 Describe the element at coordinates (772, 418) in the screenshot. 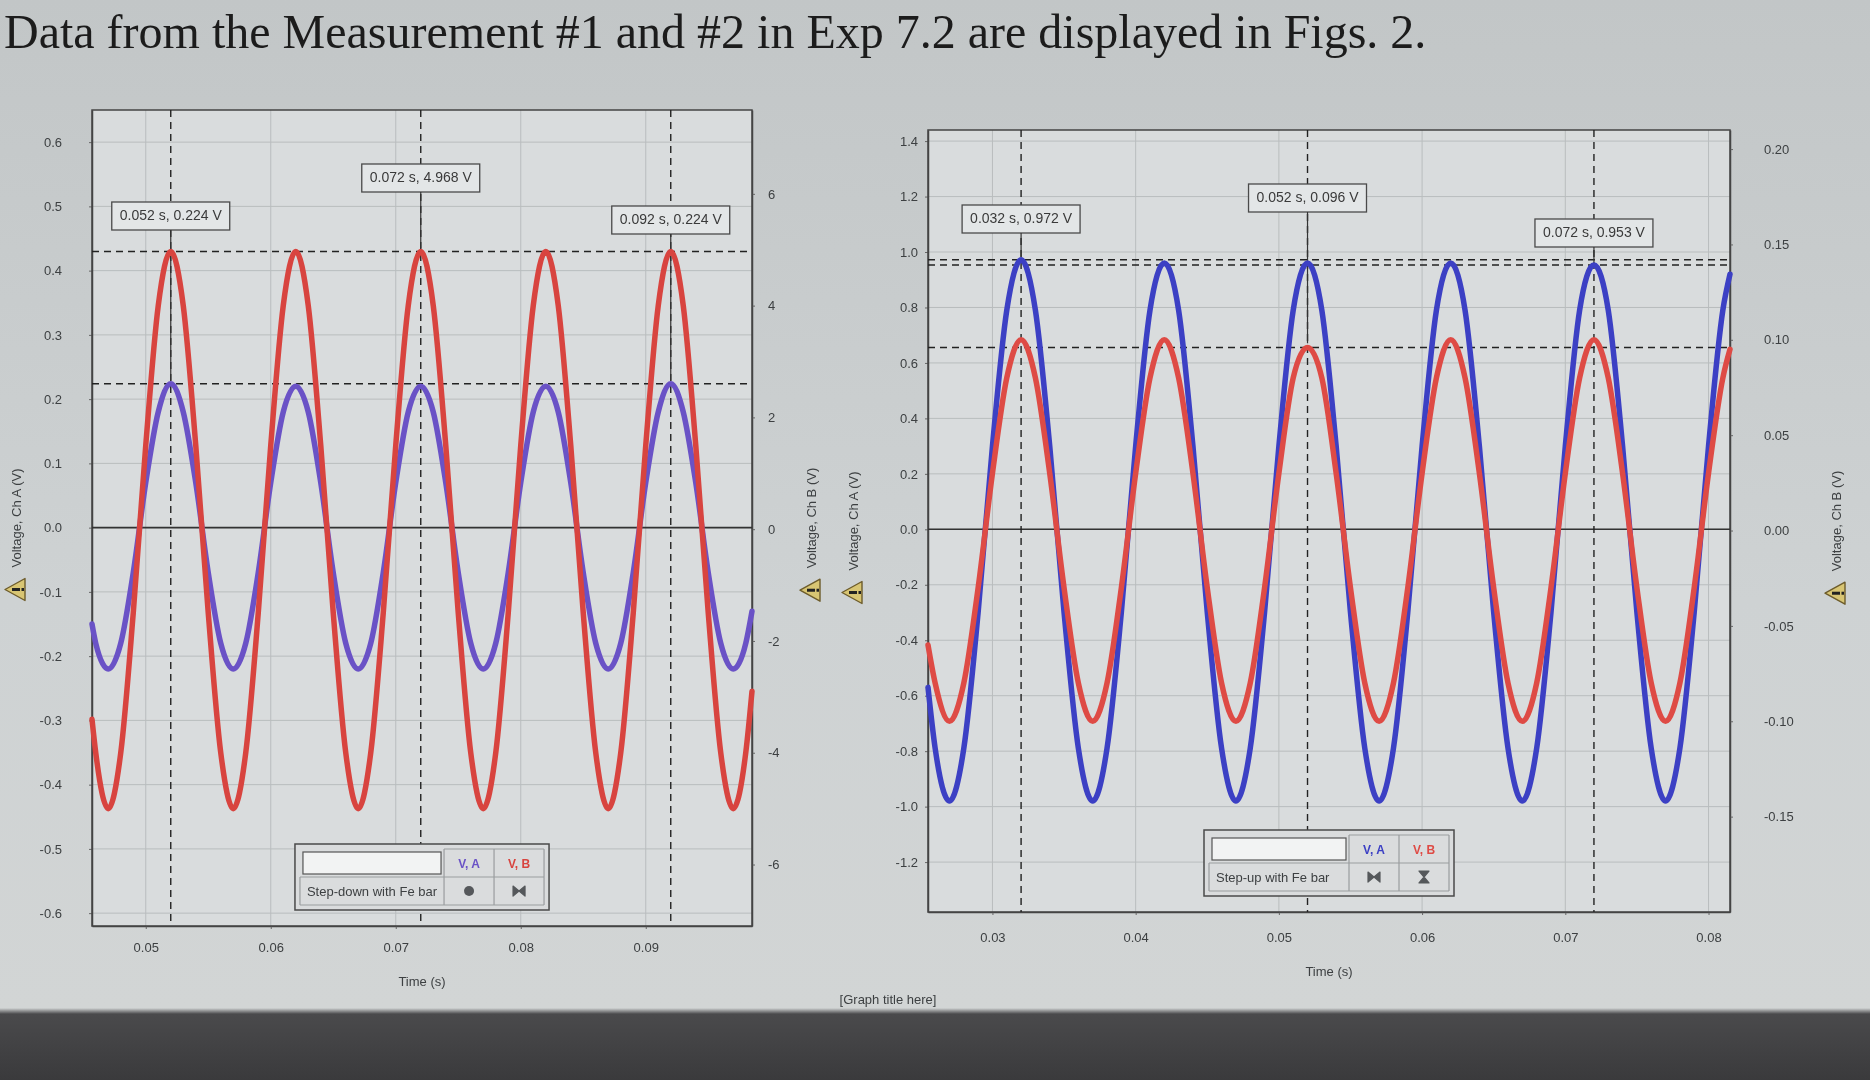

I see `y2-tick-label: 2` at that location.